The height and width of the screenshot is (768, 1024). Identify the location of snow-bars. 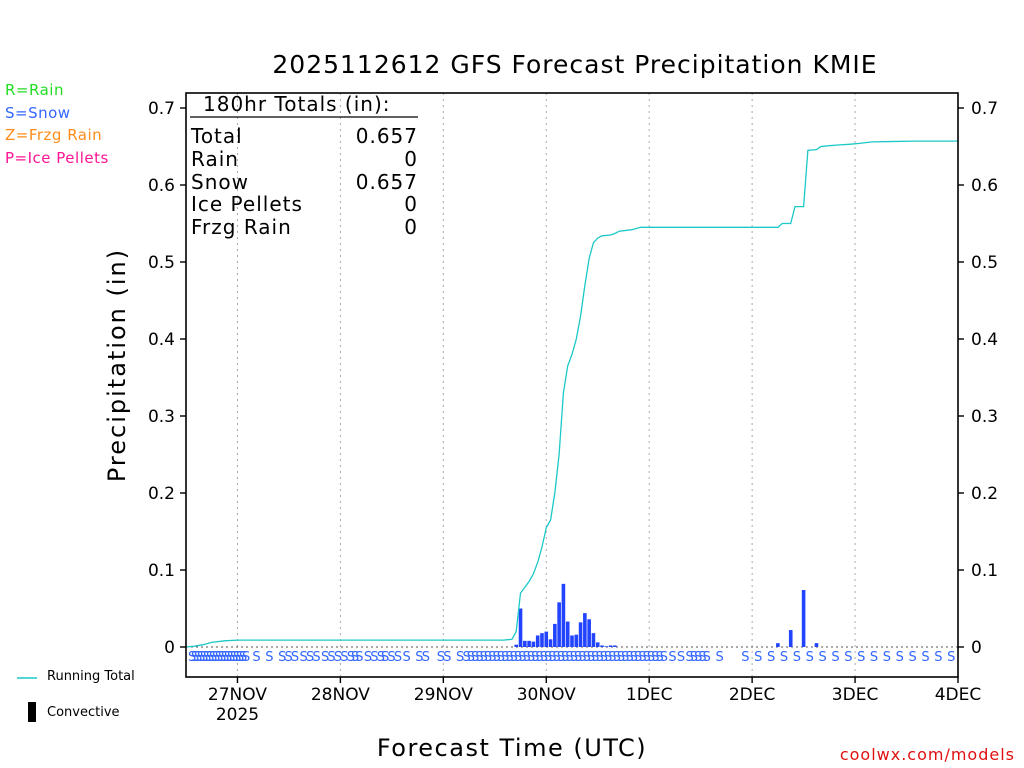
(666, 615).